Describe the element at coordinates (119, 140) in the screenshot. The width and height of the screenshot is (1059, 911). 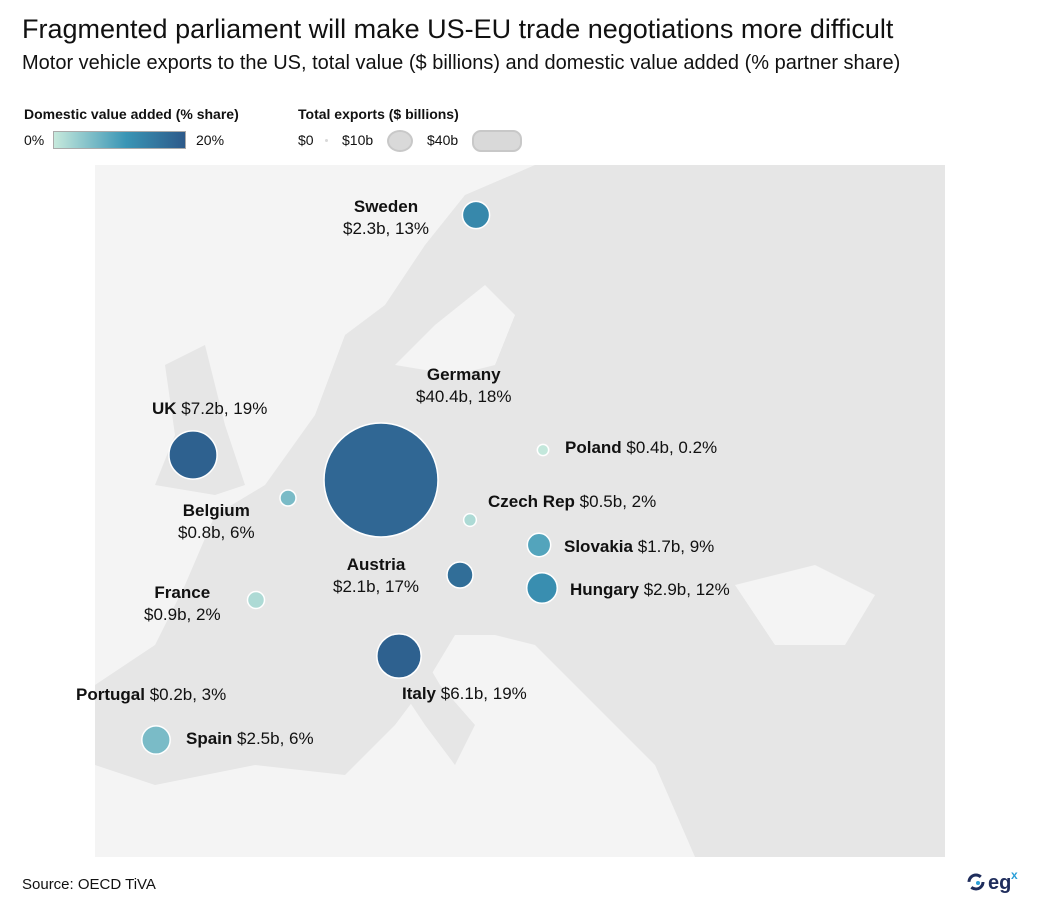
I see `color-legend-gradient` at that location.